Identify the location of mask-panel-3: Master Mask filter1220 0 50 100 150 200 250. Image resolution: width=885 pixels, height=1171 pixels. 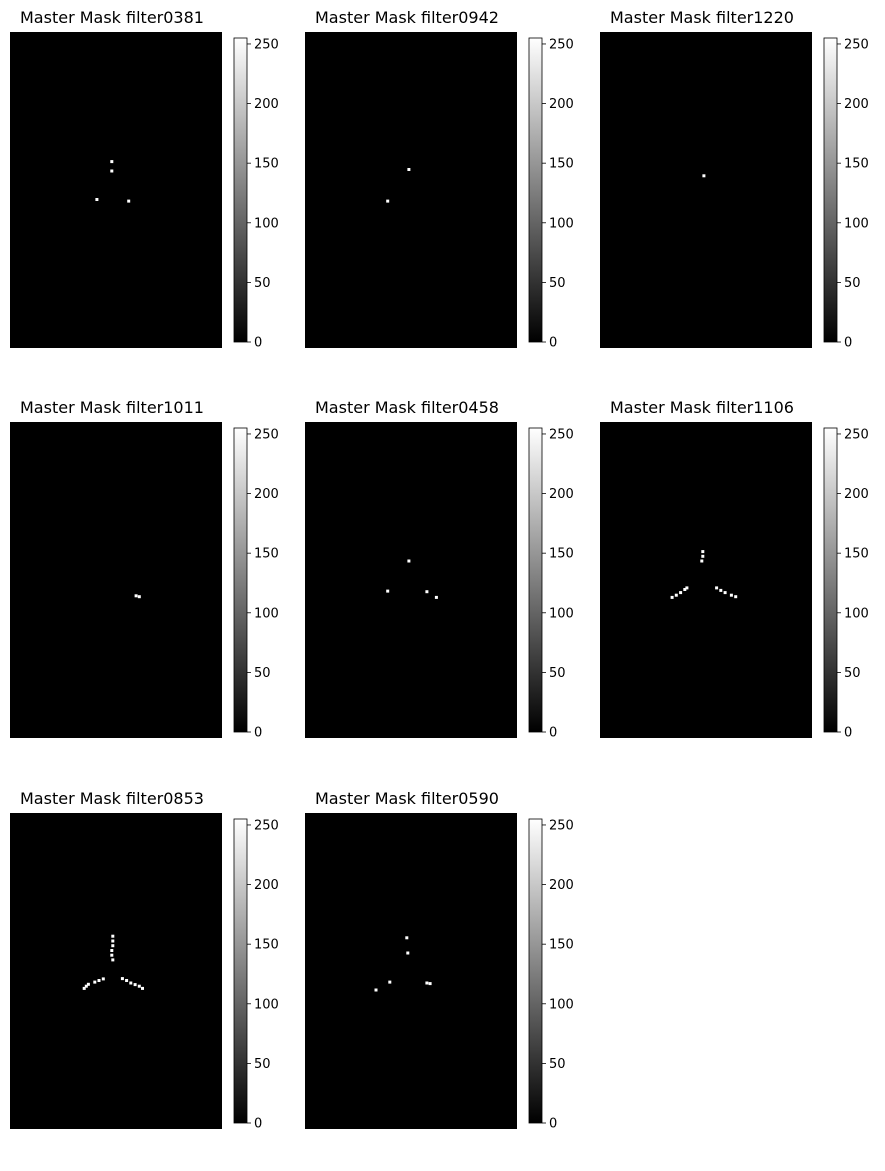
(734, 179).